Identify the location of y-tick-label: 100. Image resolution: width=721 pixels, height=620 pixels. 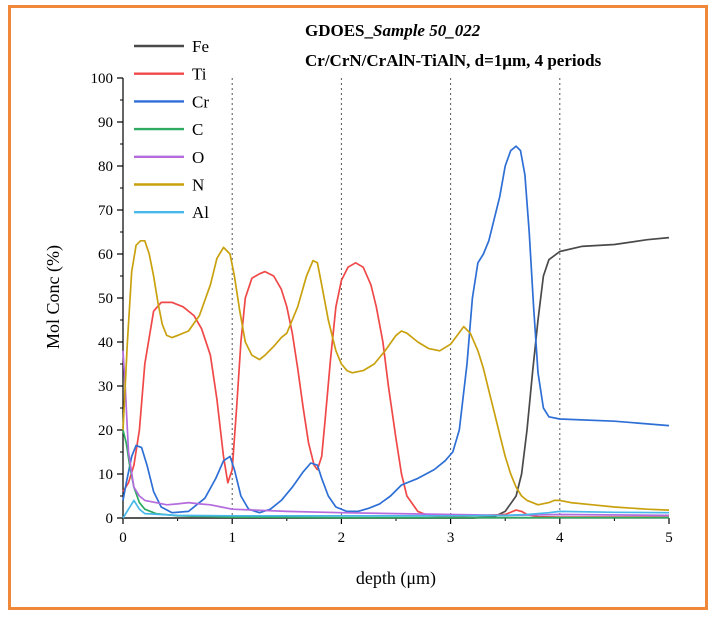
(102, 79).